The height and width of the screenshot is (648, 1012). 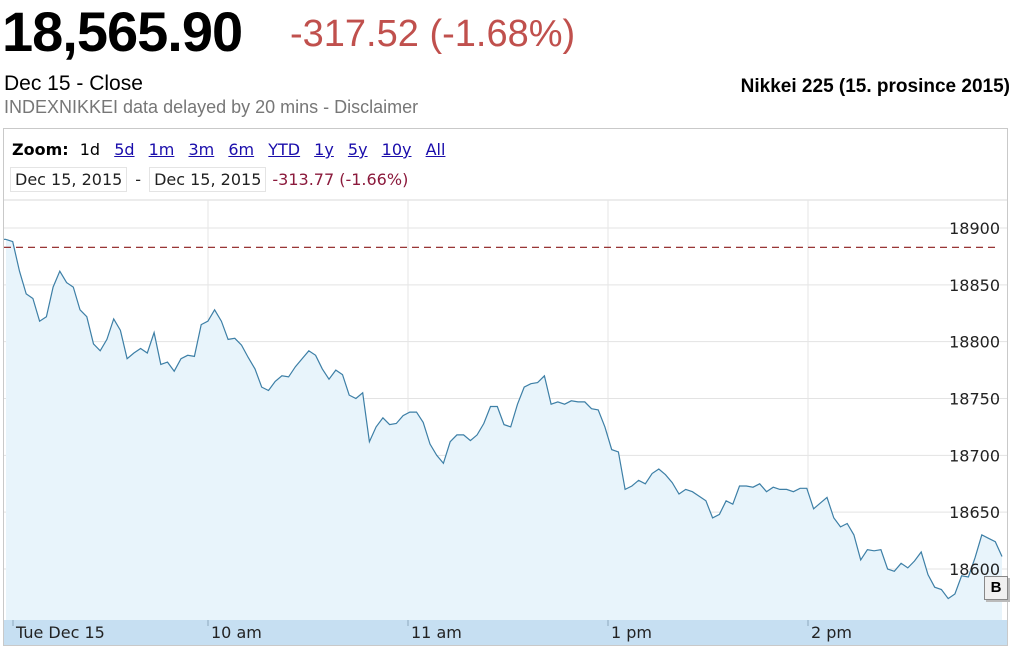 What do you see at coordinates (124, 149) in the screenshot?
I see `zoom-option-5d: 5d` at bounding box center [124, 149].